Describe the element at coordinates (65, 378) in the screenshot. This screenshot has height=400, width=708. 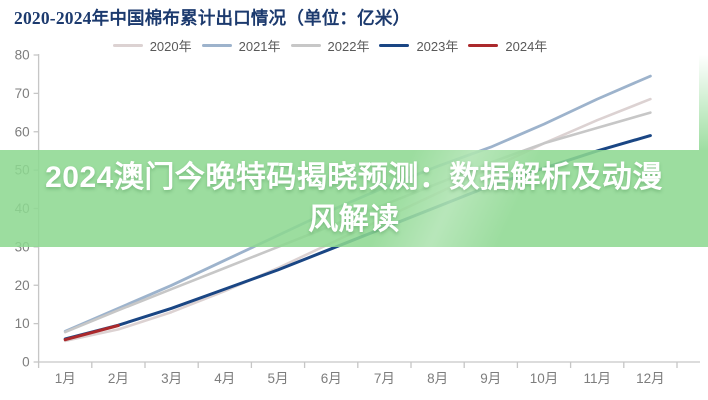
I see `x-tick-label: 1月` at that location.